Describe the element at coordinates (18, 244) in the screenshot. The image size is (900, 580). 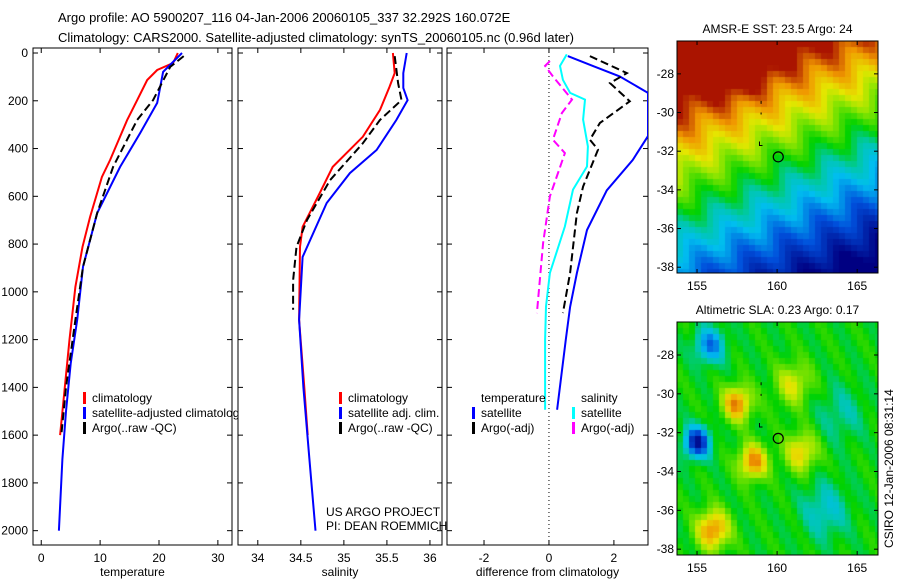
I see `y-tick-label: 800` at that location.